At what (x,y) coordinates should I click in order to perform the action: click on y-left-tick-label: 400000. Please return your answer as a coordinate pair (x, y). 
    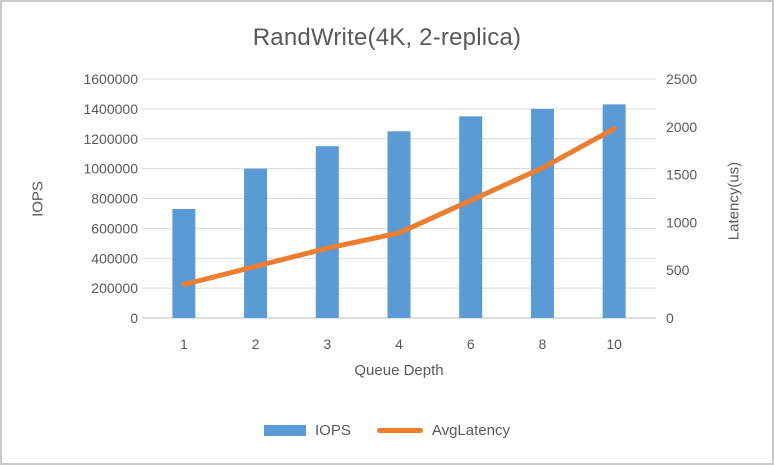
    Looking at the image, I should click on (114, 258).